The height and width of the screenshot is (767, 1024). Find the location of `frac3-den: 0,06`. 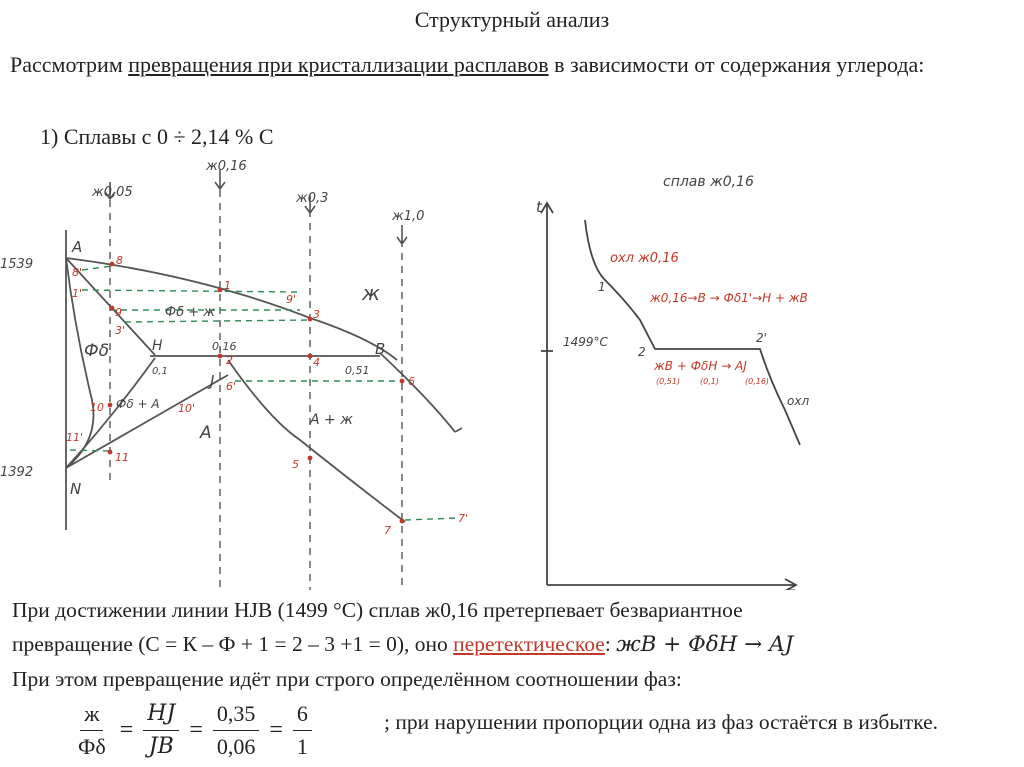

frac3-den: 0,06 is located at coordinates (236, 746).